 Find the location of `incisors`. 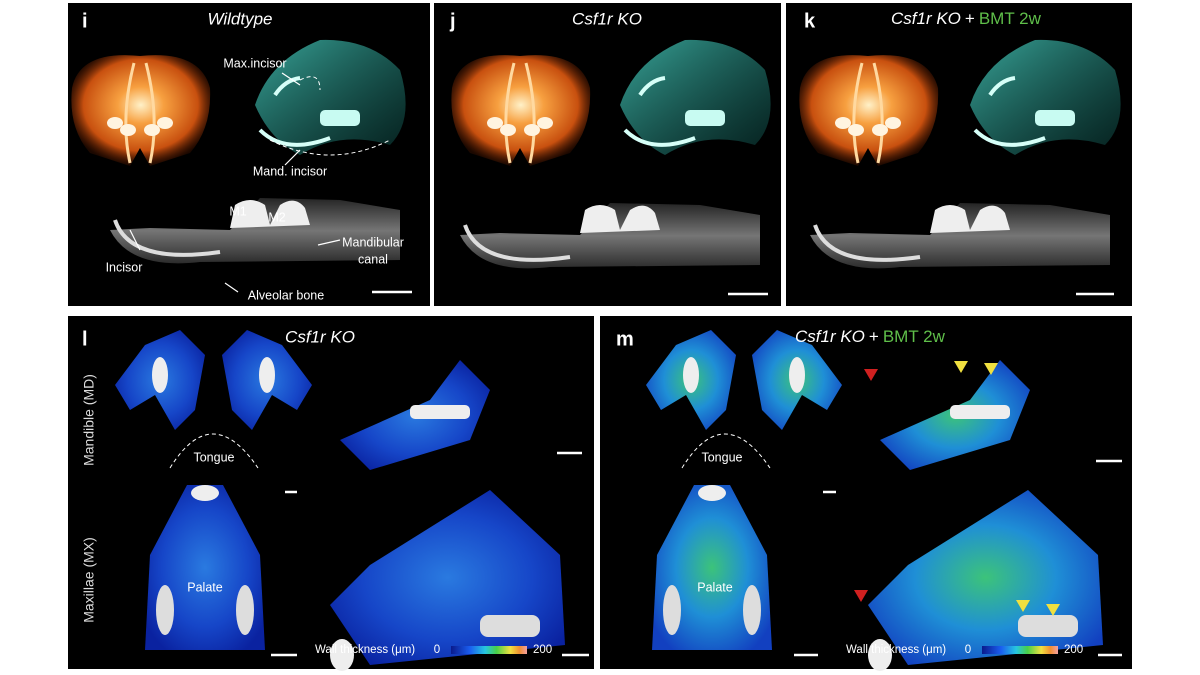

incisors is located at coordinates (205, 493).